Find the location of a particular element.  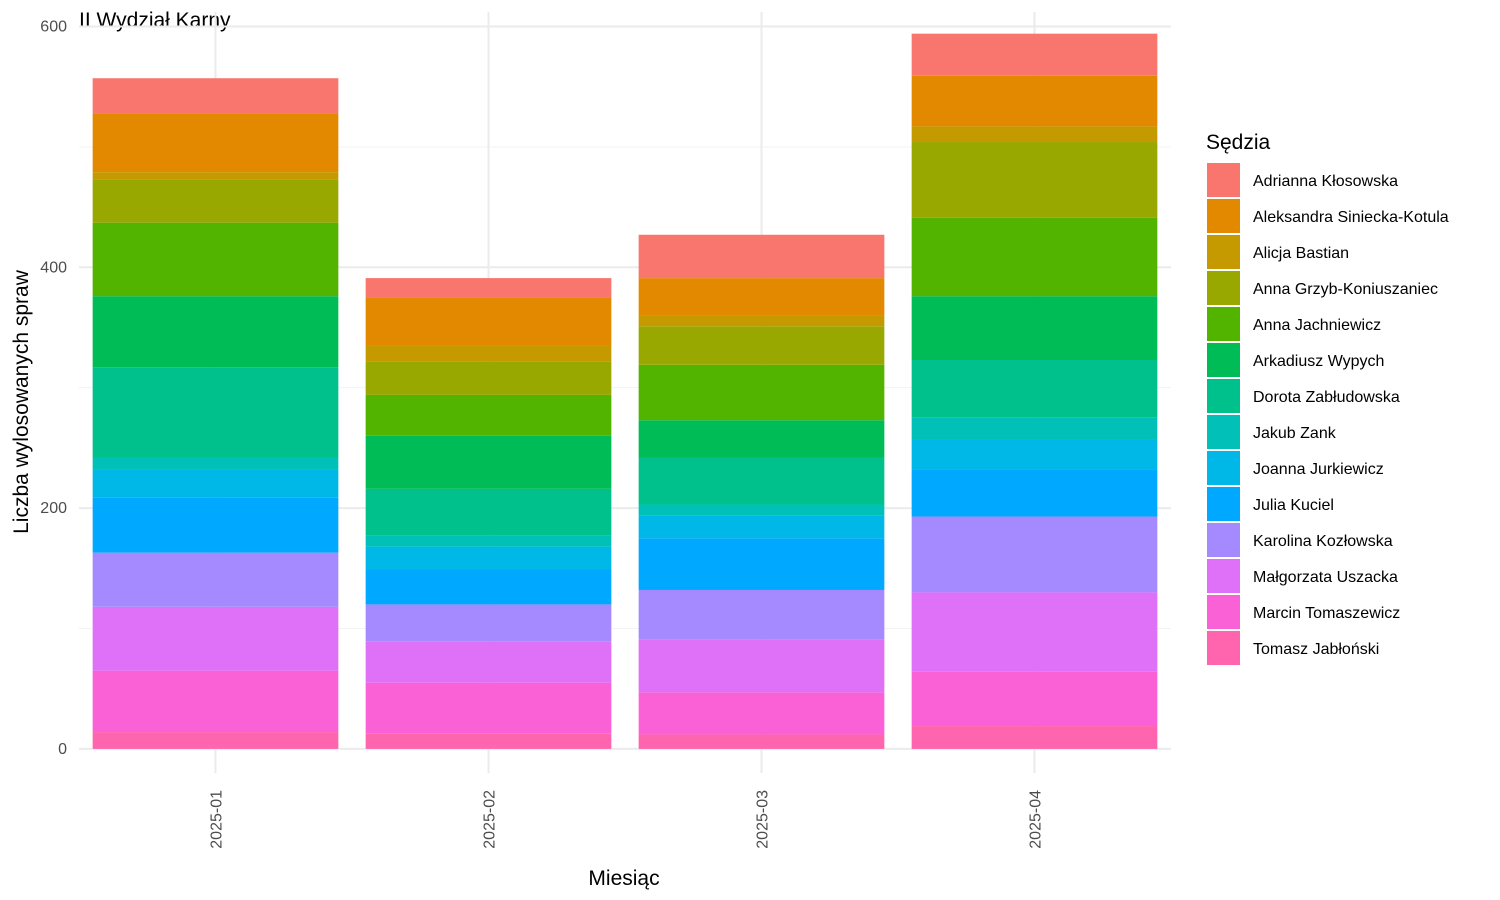

chart-title: II Wydział Karny is located at coordinates (155, 20).